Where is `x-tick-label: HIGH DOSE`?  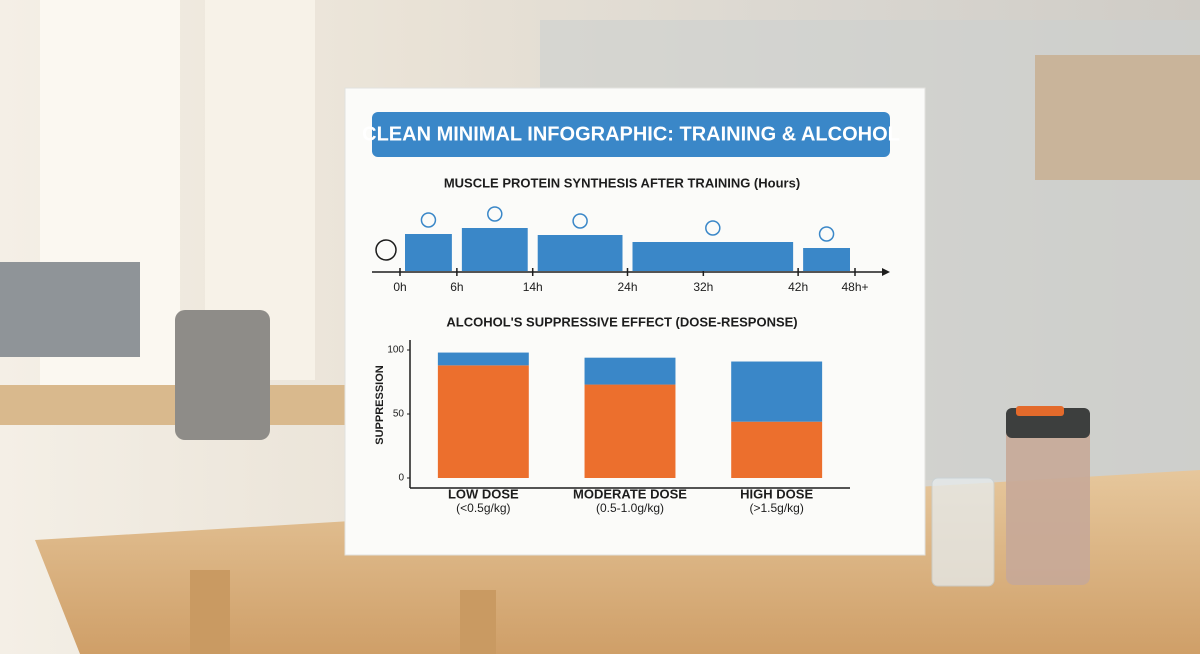
x-tick-label: HIGH DOSE is located at coordinates (776, 493).